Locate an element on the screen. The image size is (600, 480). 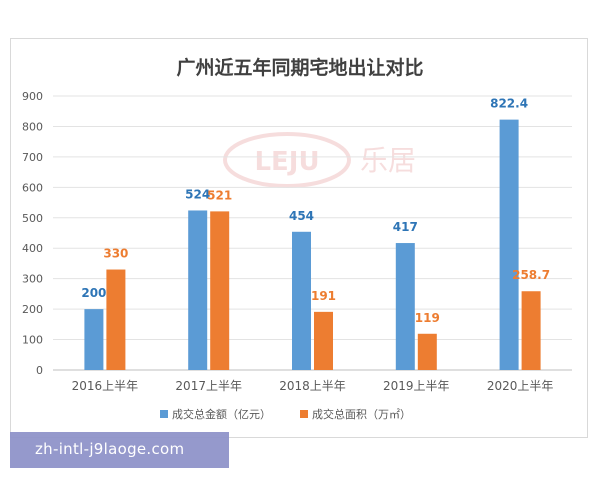
y-tick-label: 600 is located at coordinates (32, 187).